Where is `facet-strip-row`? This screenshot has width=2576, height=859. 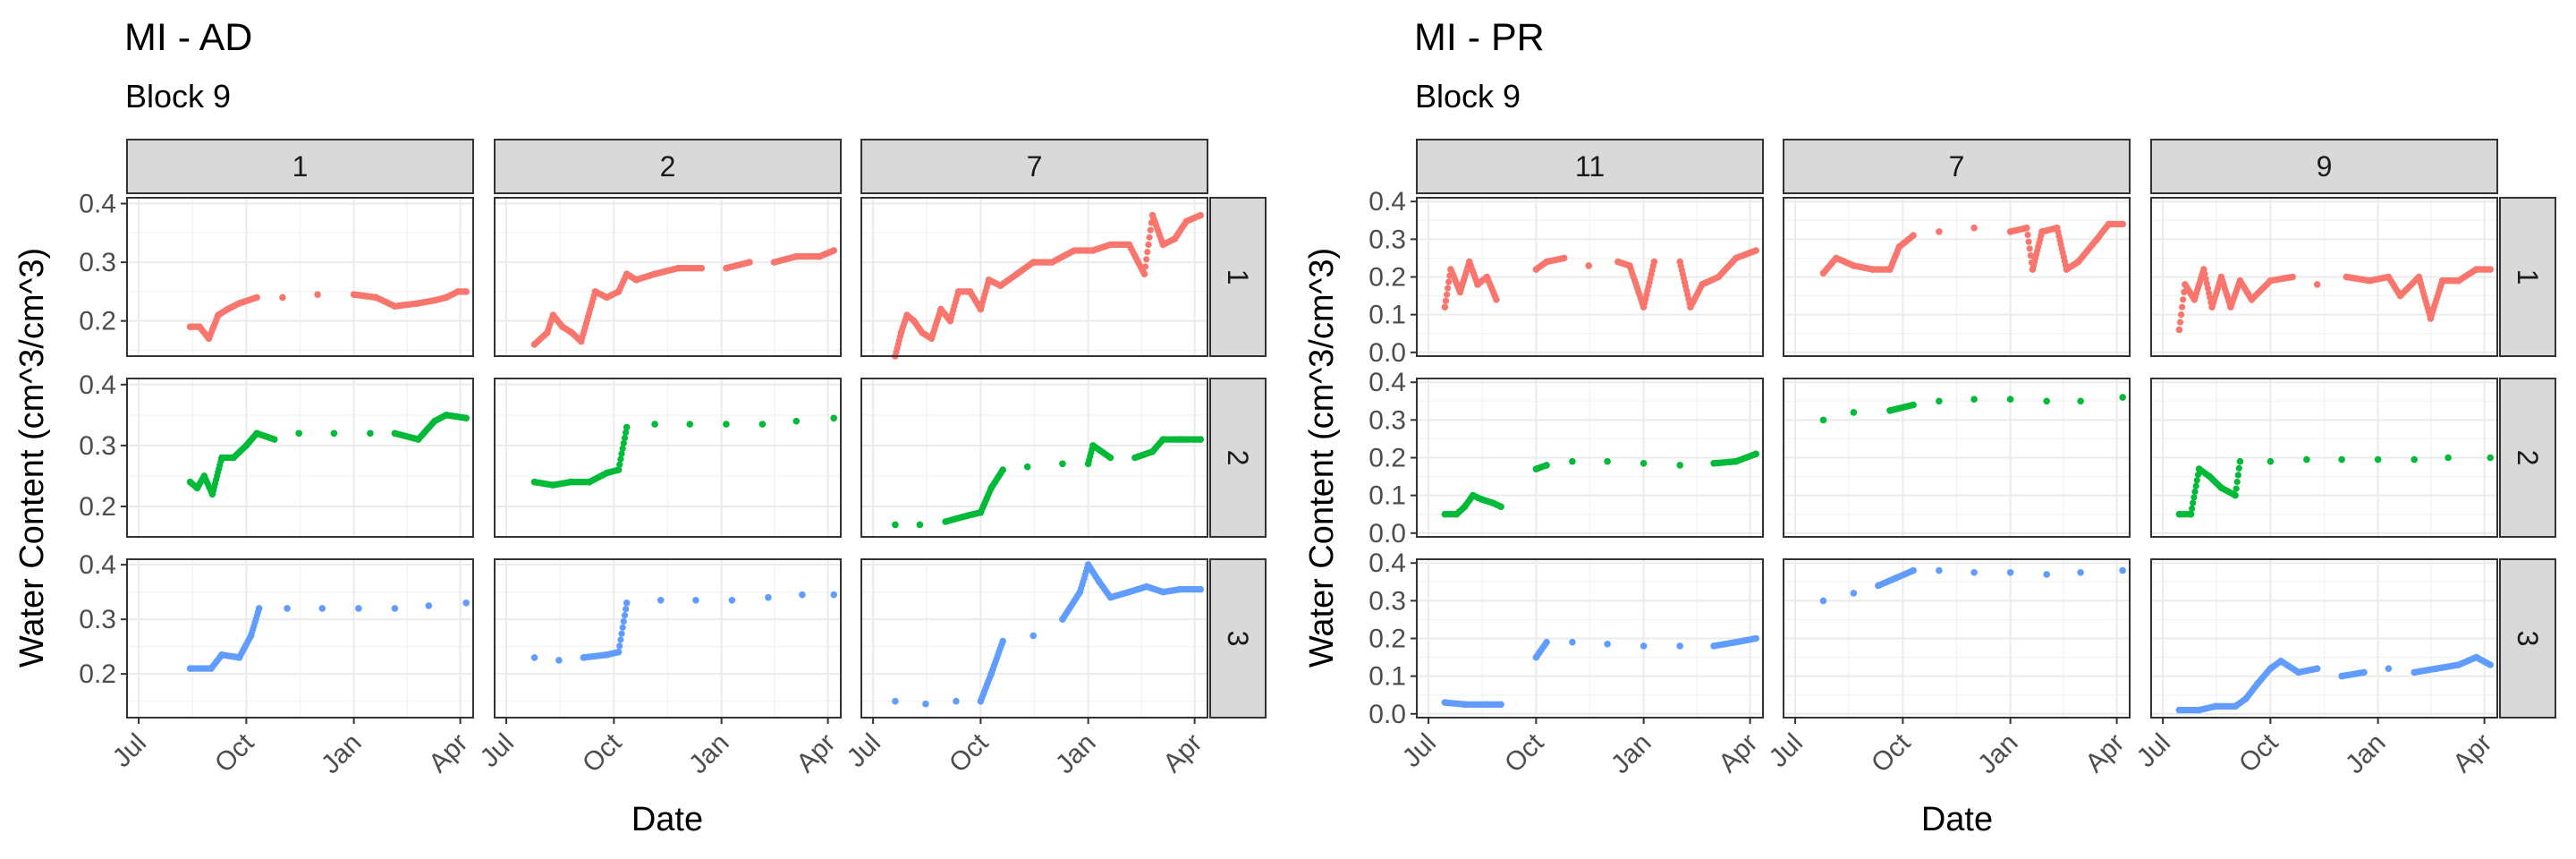 facet-strip-row is located at coordinates (2527, 277).